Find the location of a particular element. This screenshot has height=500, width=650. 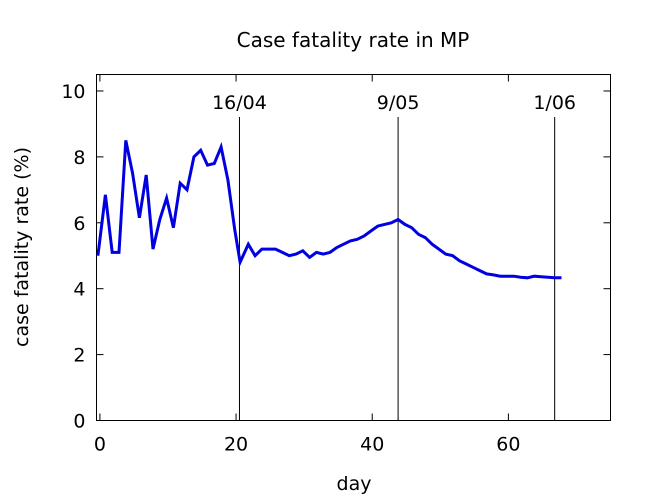

y-tick-label: 6 is located at coordinates (79, 224).